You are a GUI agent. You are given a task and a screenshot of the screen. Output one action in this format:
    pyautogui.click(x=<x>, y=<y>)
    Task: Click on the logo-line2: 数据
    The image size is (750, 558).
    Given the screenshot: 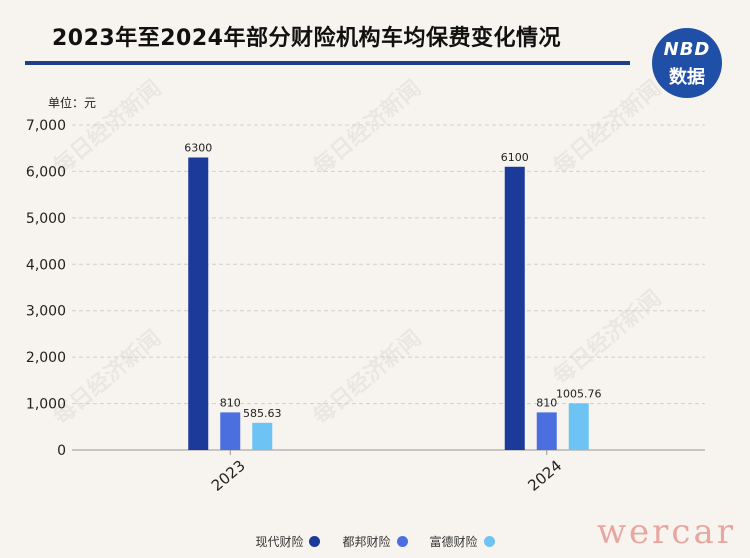 What is the action you would take?
    pyautogui.click(x=687, y=77)
    